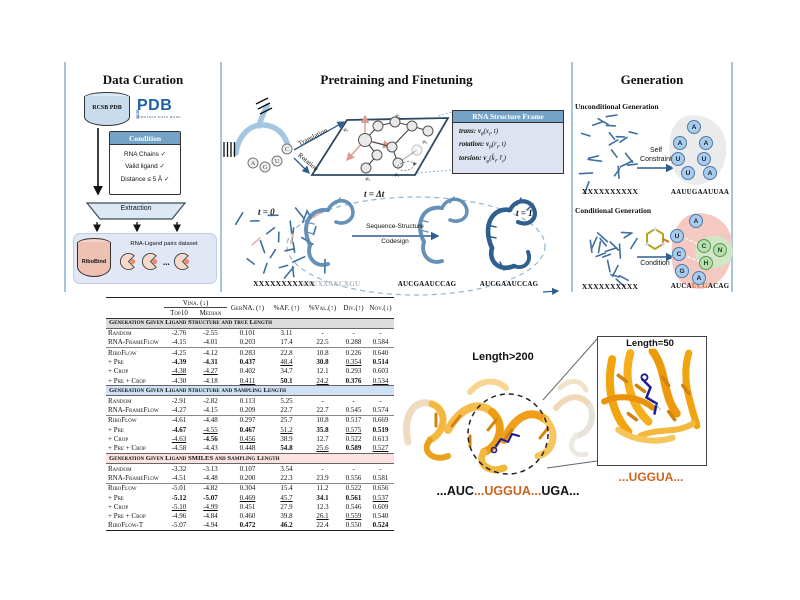 The height and width of the screenshot is (600, 800). What do you see at coordinates (286, 429) in the screenshot?
I see `value-cell: 51.2` at bounding box center [286, 429].